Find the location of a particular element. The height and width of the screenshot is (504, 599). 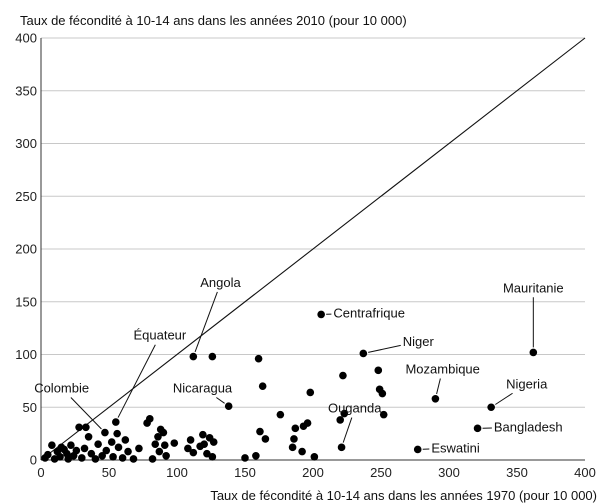

annotation-label: Mauritanie is located at coordinates (533, 287).